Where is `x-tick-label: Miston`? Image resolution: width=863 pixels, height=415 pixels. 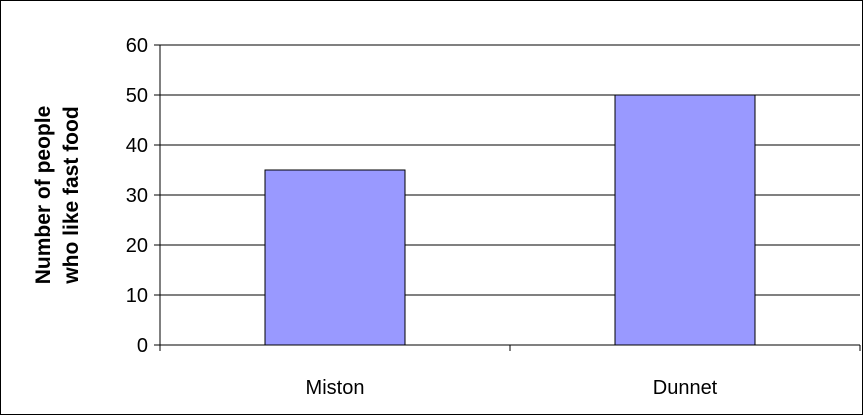
x-tick-label: Miston is located at coordinates (335, 388).